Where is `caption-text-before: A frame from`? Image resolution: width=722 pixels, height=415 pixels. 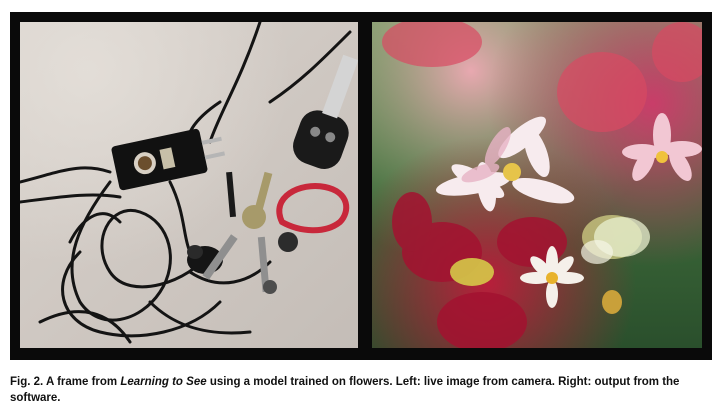 caption-text-before: A frame from is located at coordinates (82, 382).